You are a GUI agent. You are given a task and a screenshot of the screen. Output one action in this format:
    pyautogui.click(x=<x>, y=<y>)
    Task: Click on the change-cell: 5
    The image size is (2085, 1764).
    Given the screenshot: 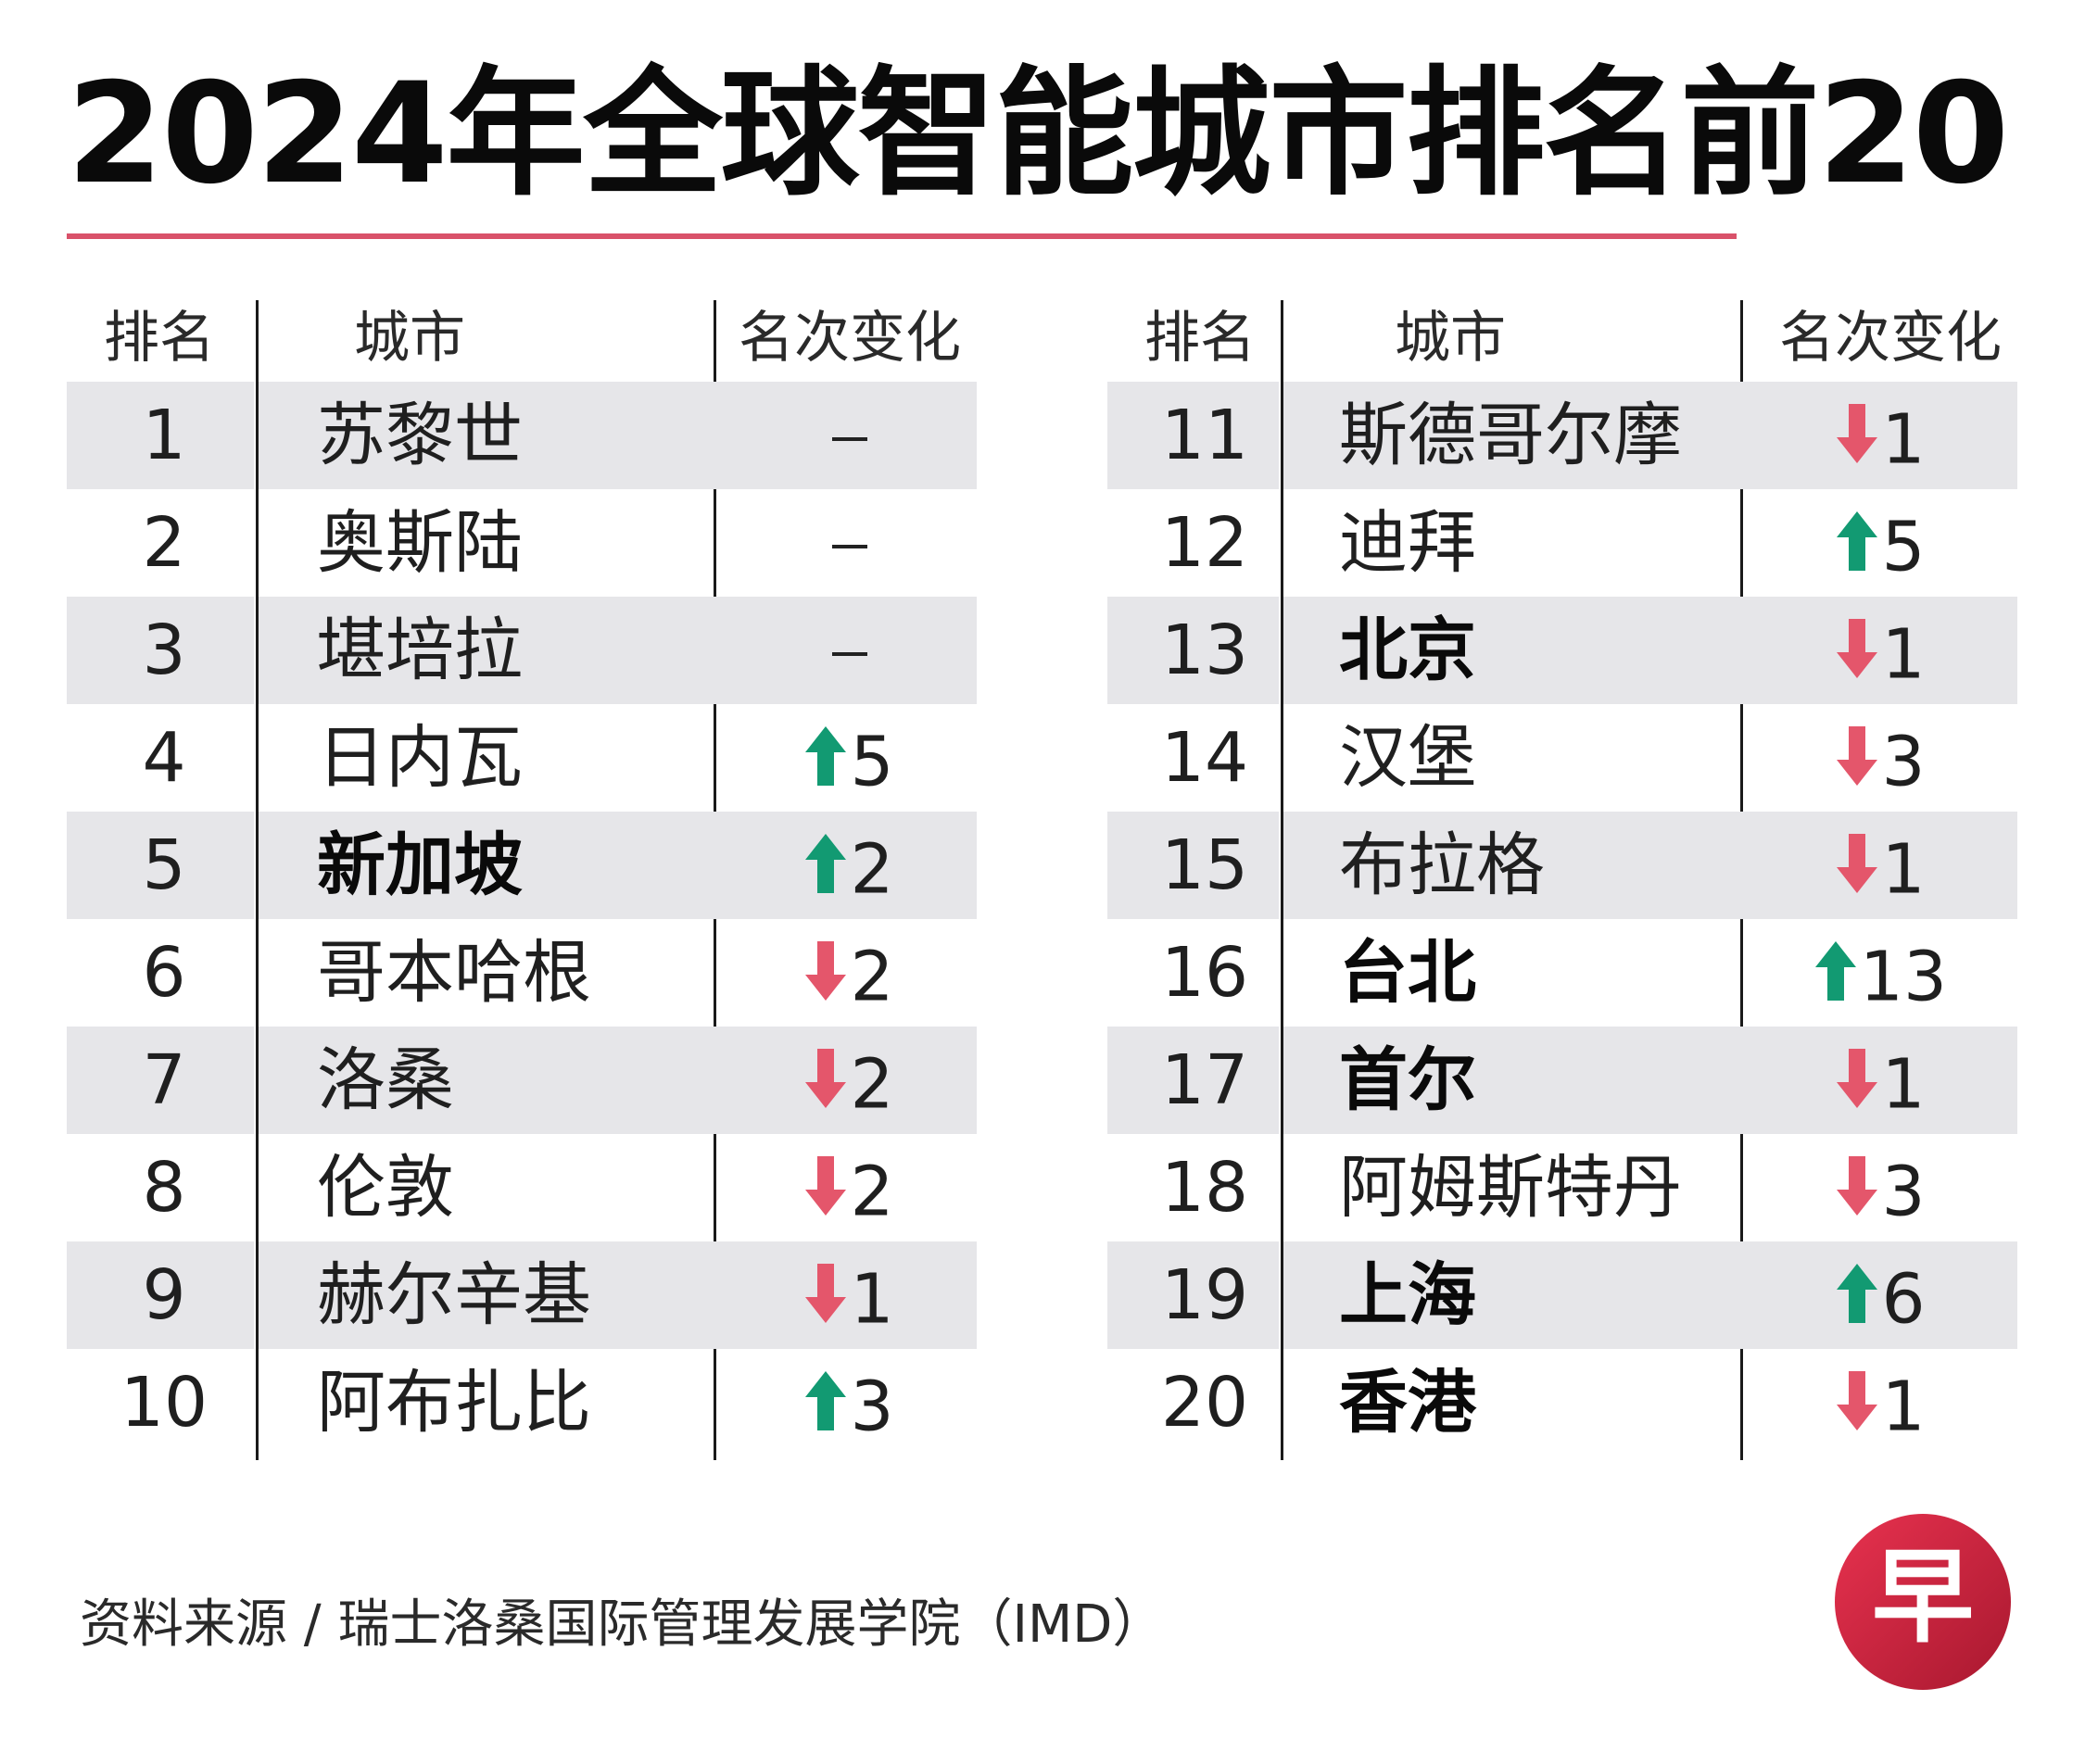 What is the action you would take?
    pyautogui.click(x=1881, y=543)
    